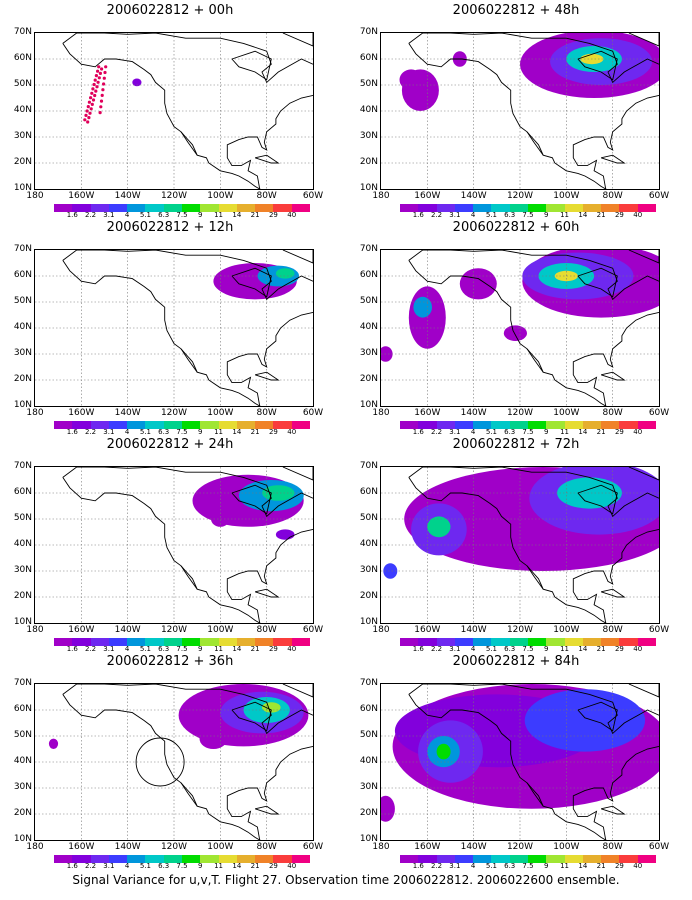  I want to click on lon-tick-label: 60W, so click(659, 196).